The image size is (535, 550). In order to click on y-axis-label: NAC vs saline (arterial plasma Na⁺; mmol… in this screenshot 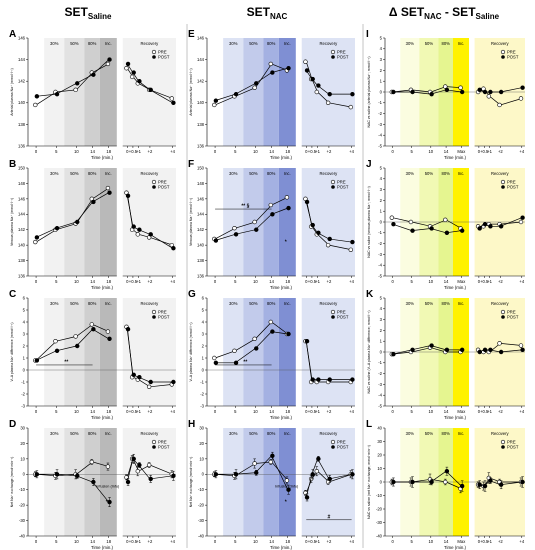, I will do `click(369, 92)`.